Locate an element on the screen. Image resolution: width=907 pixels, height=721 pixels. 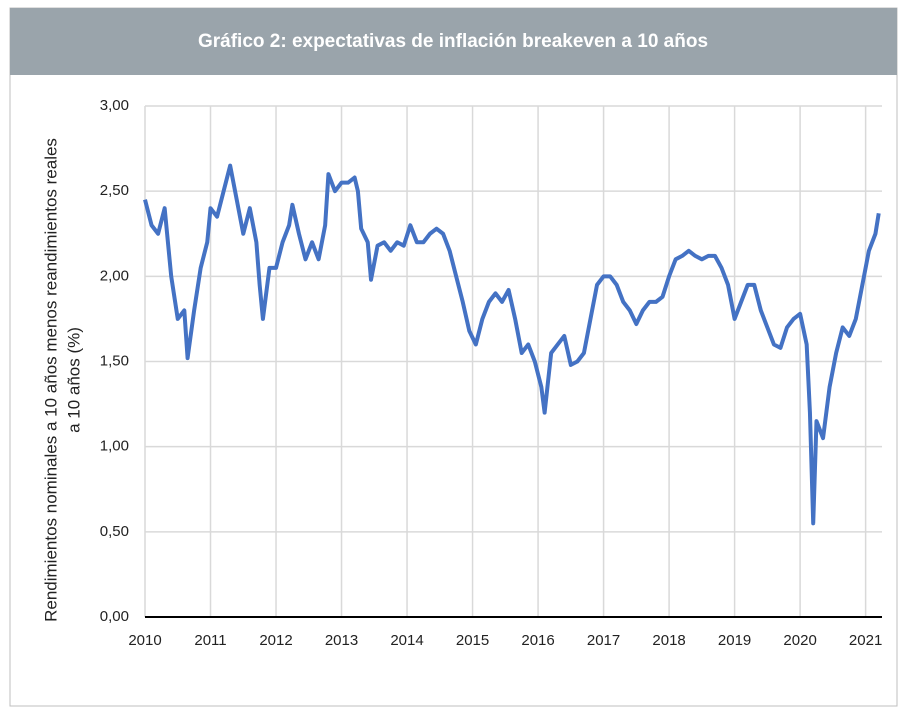
x-tick-label: 2011 is located at coordinates (210, 640).